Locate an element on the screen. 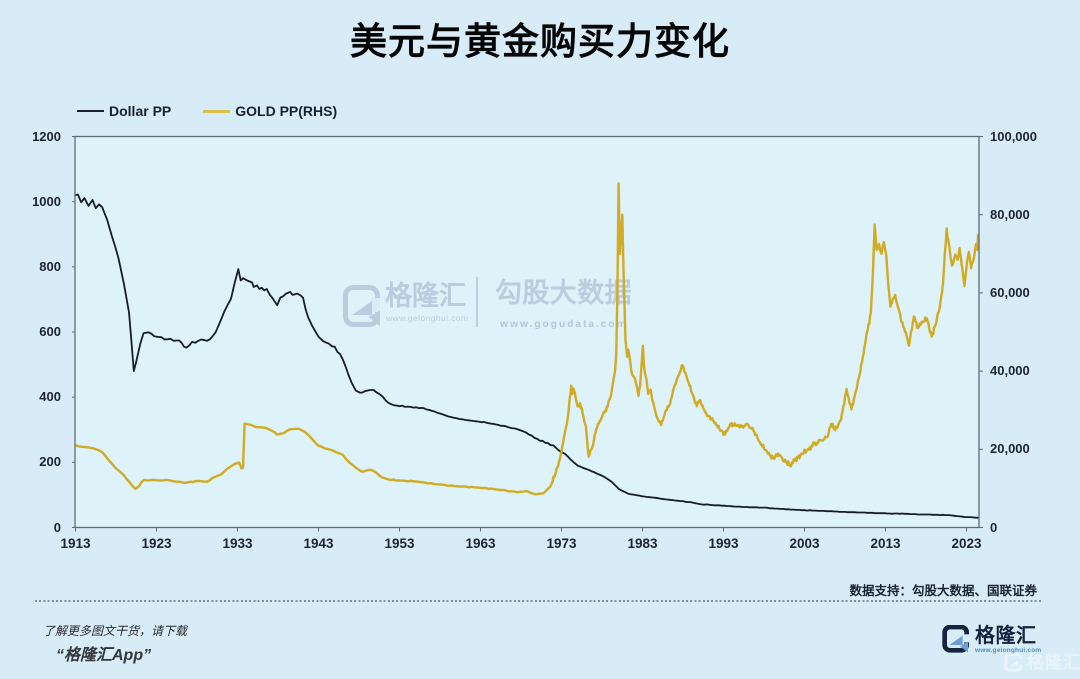 Image resolution: width=1080 pixels, height=679 pixels. y-left-tick-label: 0 is located at coordinates (57, 527).